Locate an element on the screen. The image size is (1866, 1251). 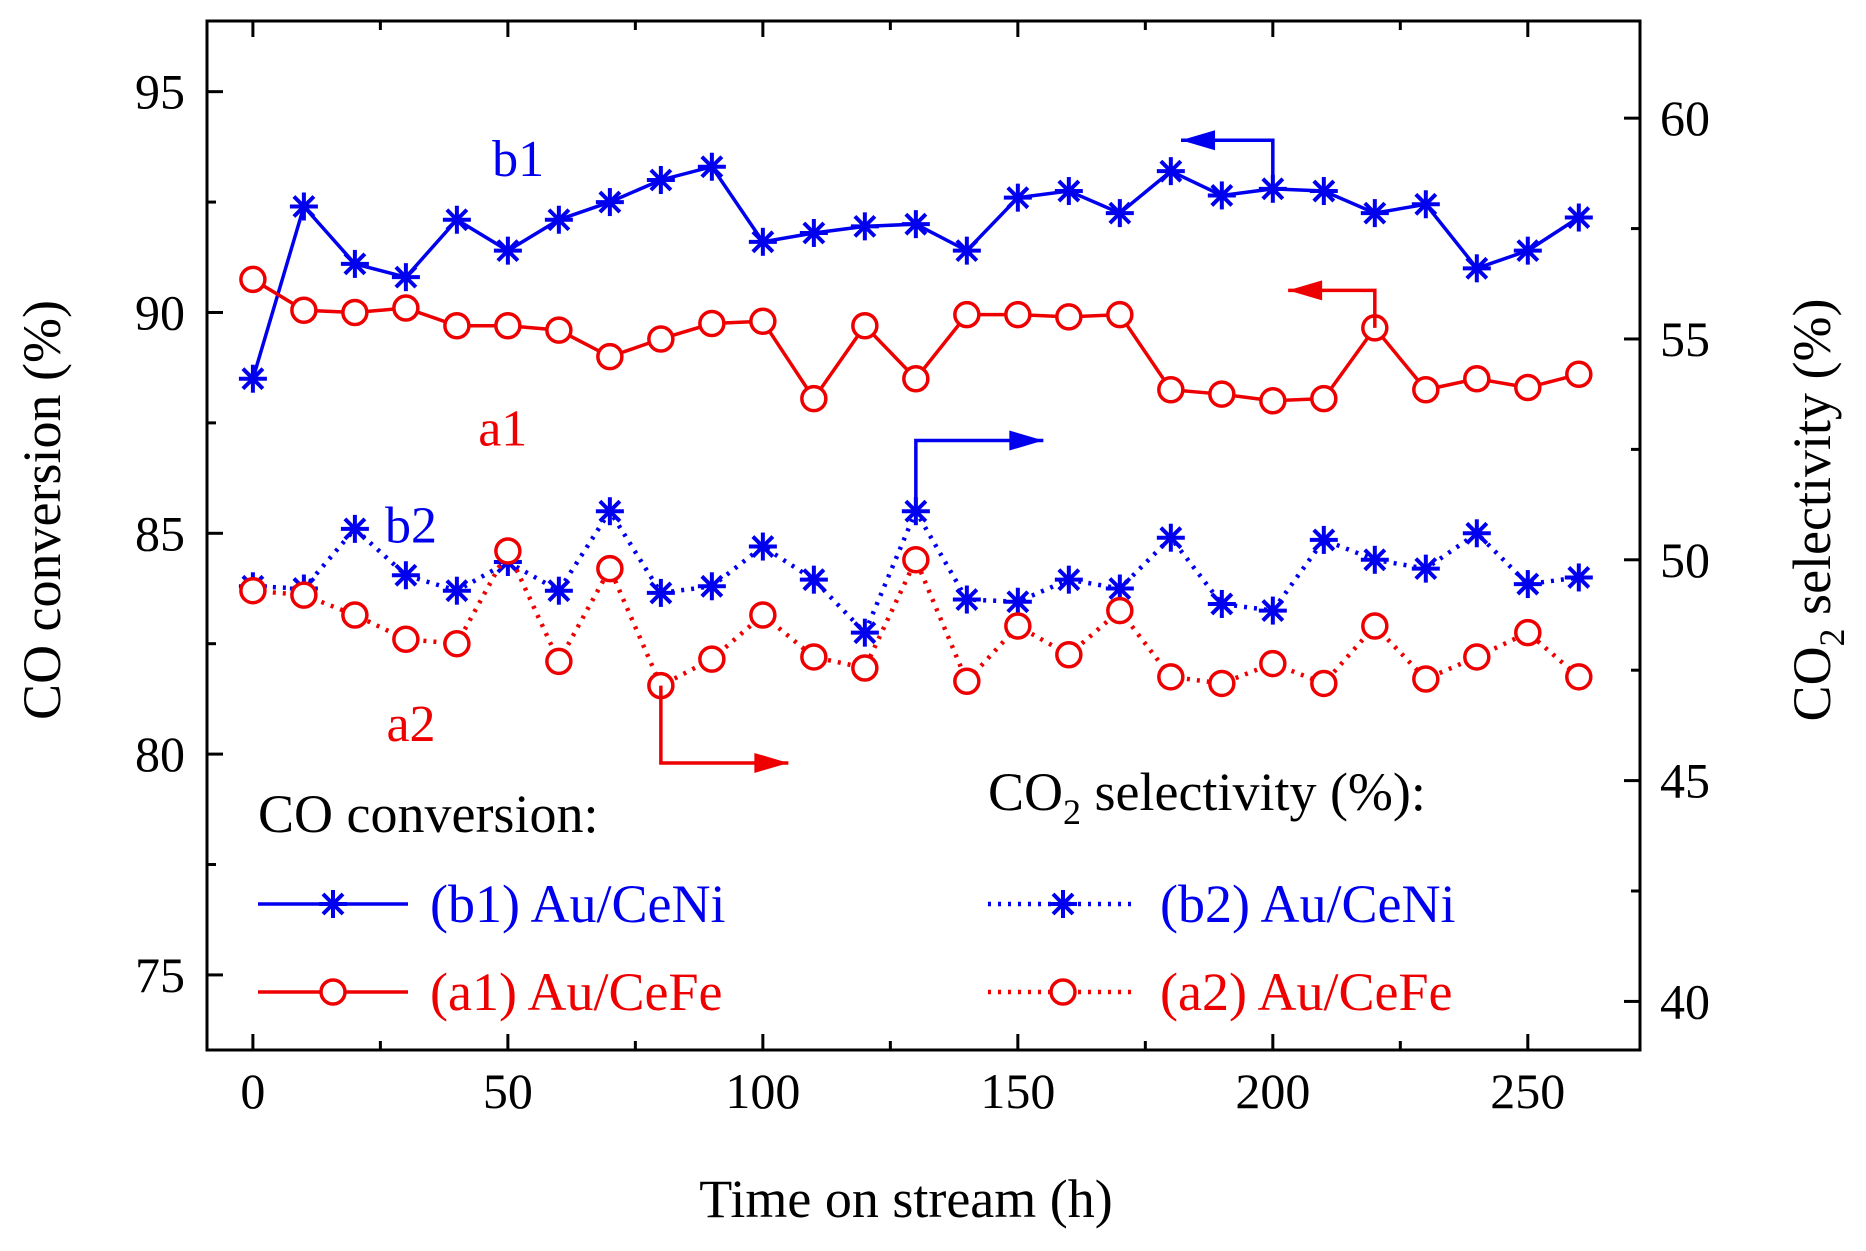
legend-entry-b2: (b2) Au/CeNi is located at coordinates (1221, 904).